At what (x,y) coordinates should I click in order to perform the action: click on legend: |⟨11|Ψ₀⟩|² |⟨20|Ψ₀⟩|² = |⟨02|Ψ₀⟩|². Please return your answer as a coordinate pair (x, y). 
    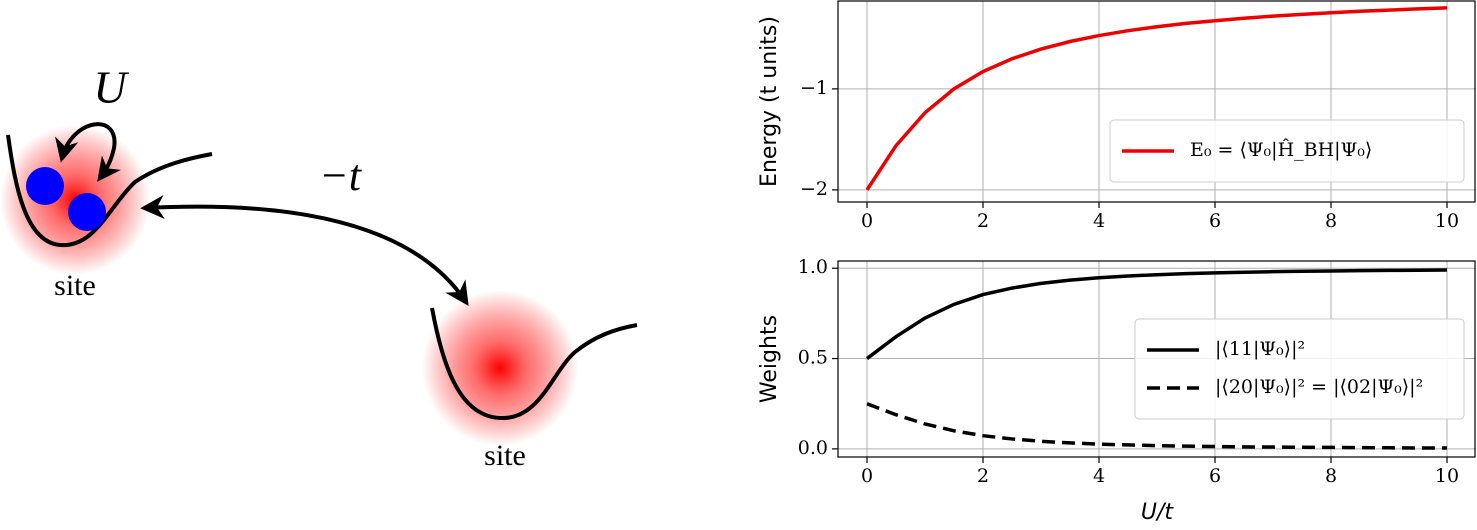
    Looking at the image, I should click on (1299, 369).